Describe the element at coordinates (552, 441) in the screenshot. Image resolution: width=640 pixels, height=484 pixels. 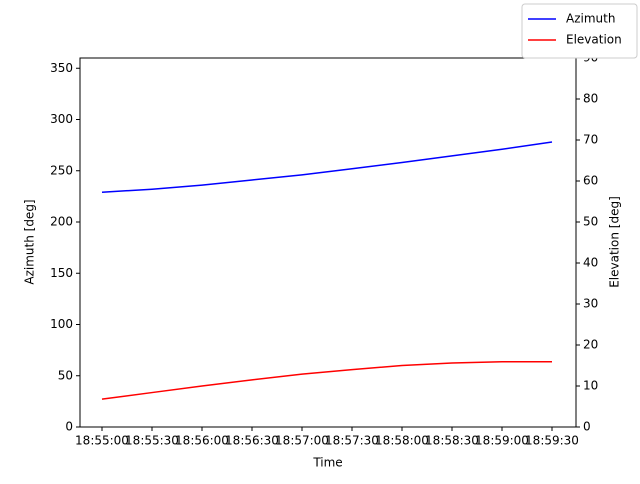
I see `x-tick-label: 18:59:30` at that location.